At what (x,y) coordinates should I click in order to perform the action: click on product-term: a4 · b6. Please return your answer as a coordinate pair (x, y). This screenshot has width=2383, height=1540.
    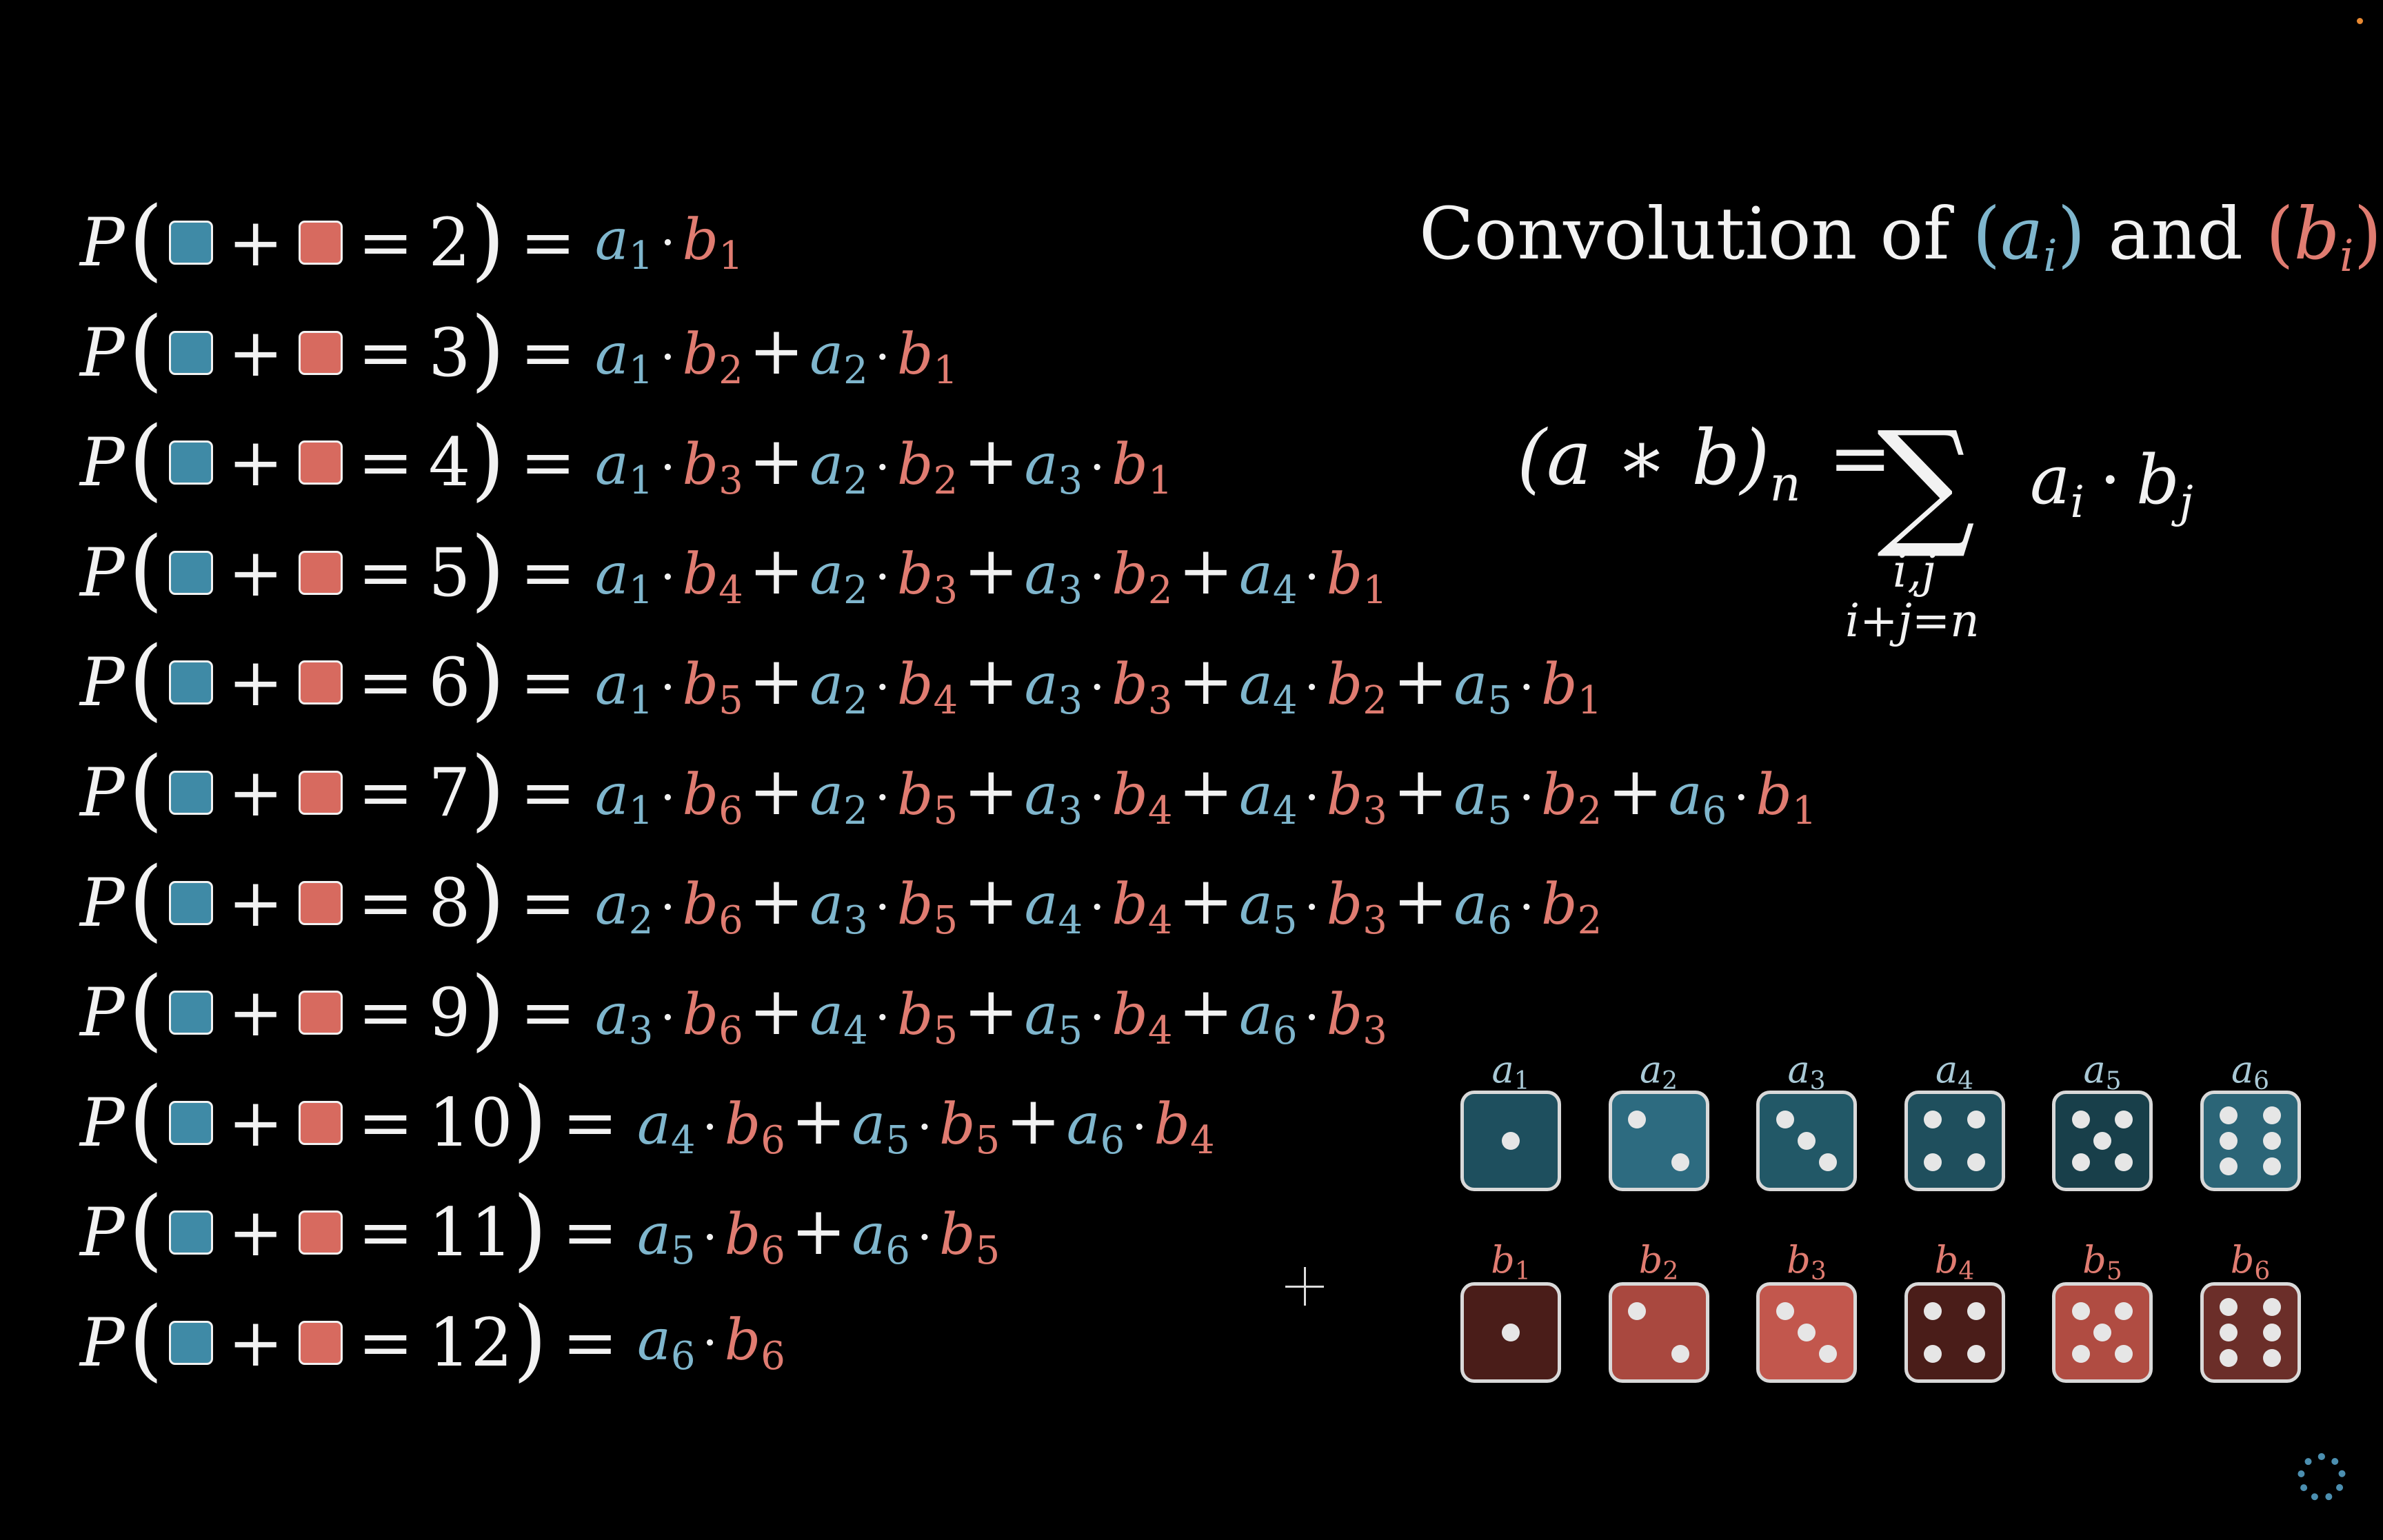
    Looking at the image, I should click on (711, 1127).